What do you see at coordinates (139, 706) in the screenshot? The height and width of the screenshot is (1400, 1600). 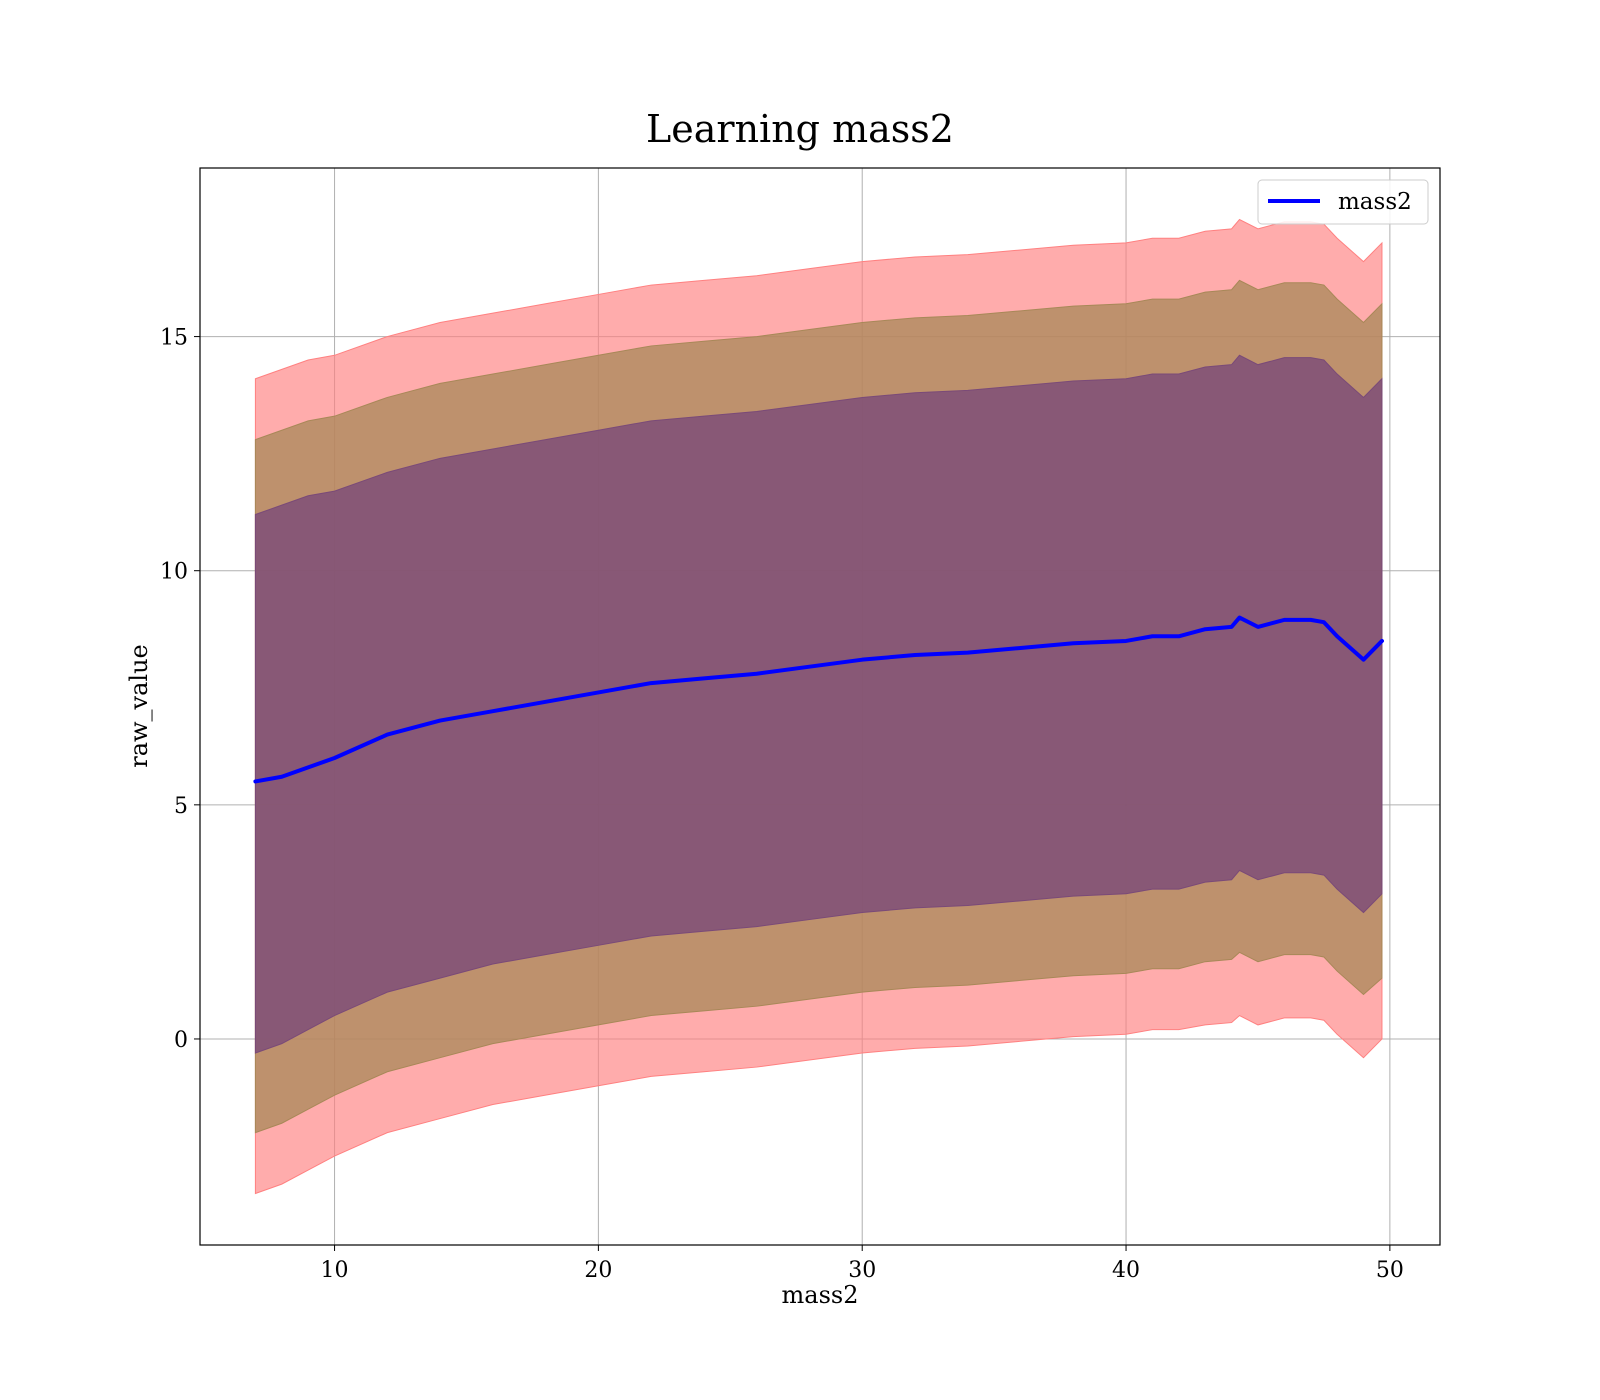 I see `y-axis-label: raw_value` at bounding box center [139, 706].